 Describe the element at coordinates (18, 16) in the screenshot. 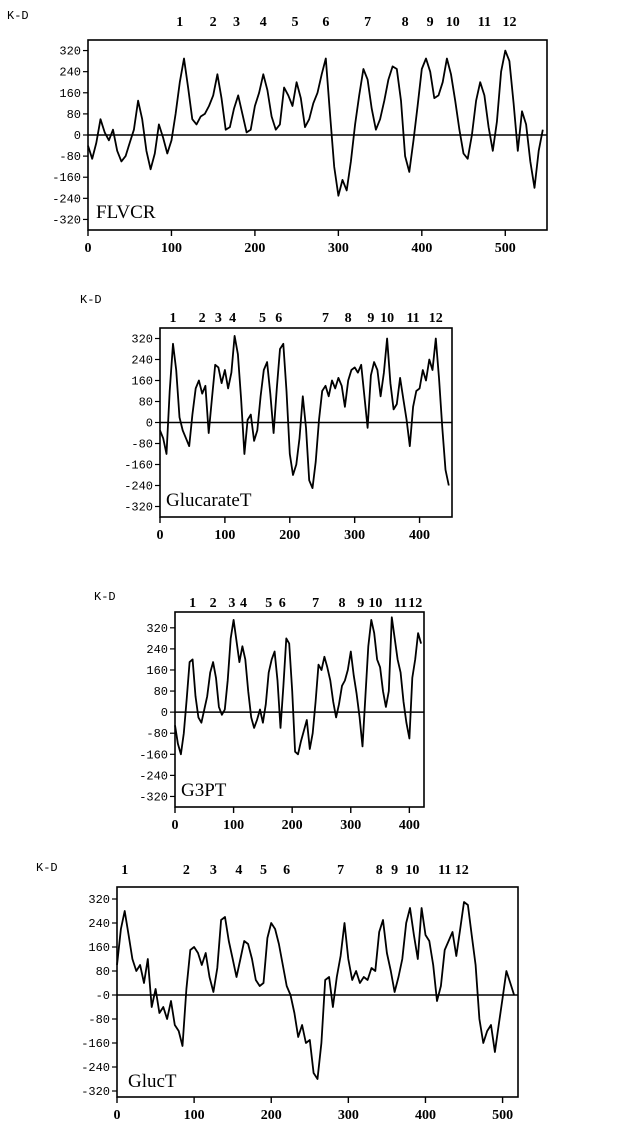

I see `panel-1-ylabel: K-D` at that location.